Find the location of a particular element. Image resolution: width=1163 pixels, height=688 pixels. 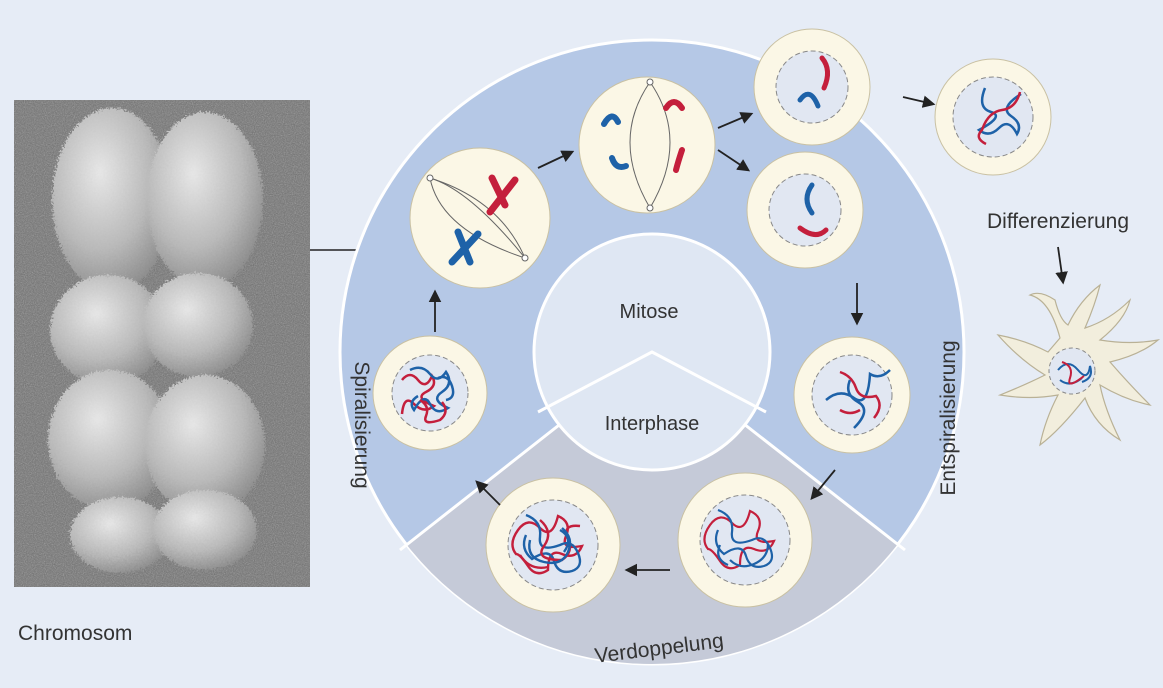

cell-metaphase is located at coordinates (480, 218).